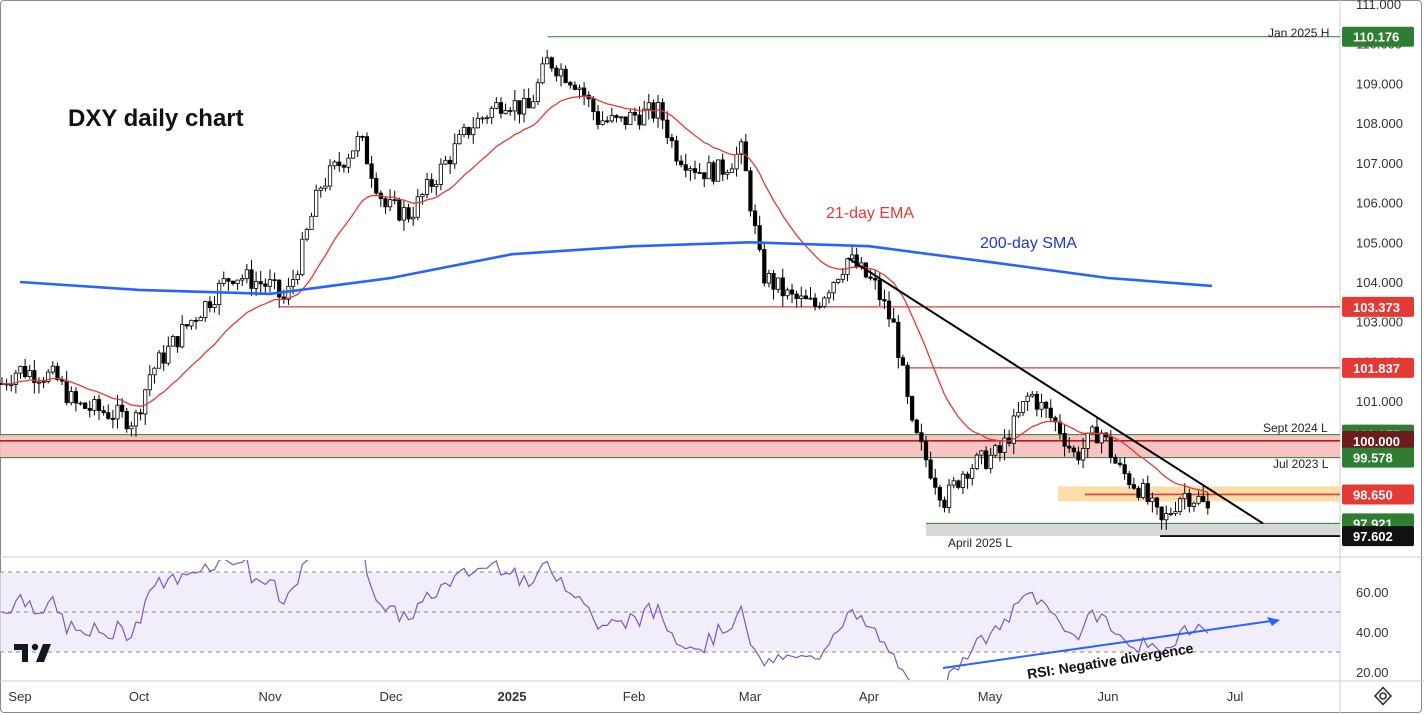  I want to click on rsi-tick-label: 60.00, so click(1372, 592).